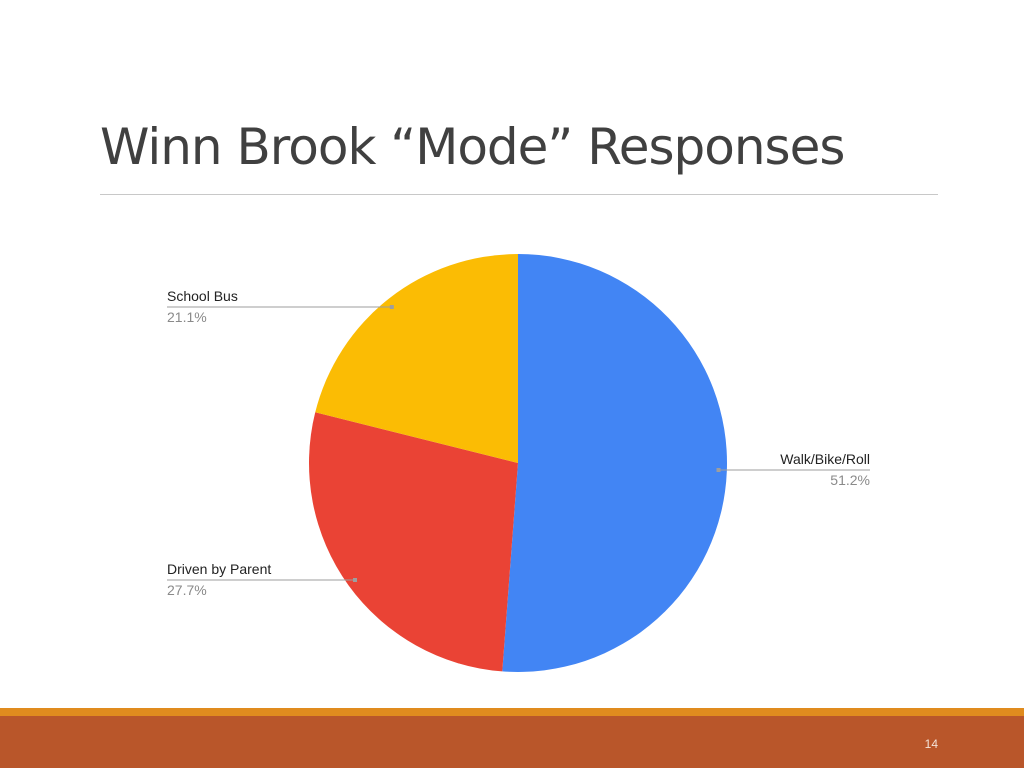  What do you see at coordinates (219, 569) in the screenshot?
I see `slice-label: Driven by Parent` at bounding box center [219, 569].